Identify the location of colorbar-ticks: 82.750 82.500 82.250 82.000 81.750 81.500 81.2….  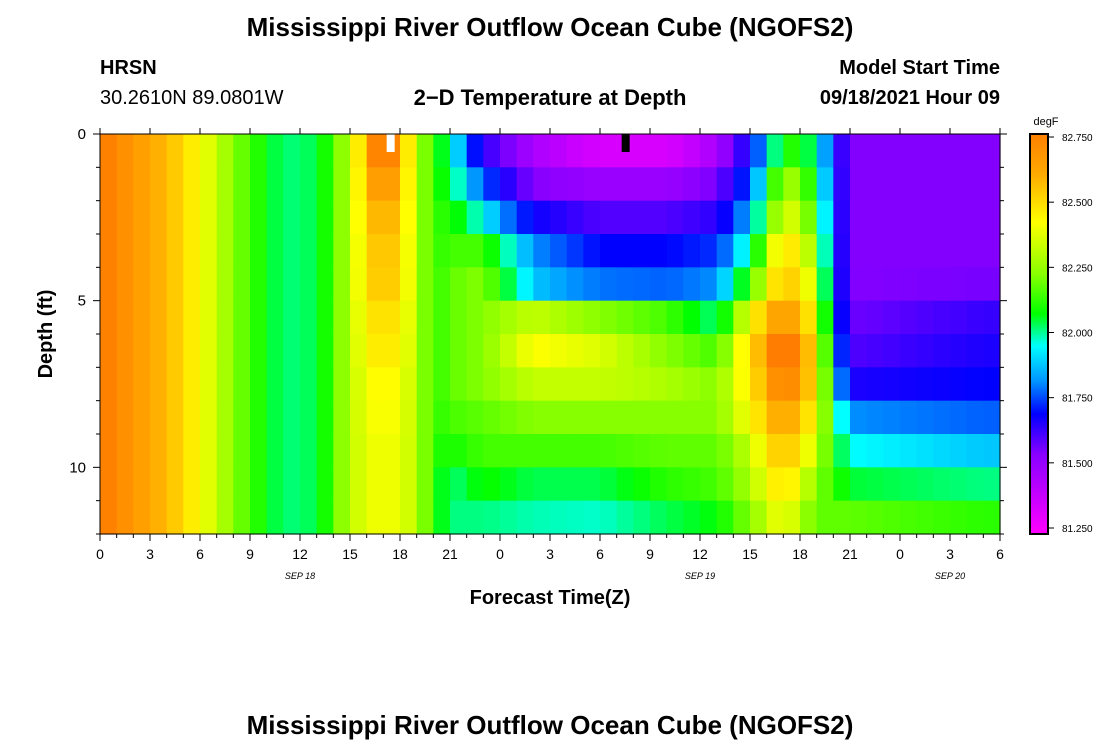
(1070, 334).